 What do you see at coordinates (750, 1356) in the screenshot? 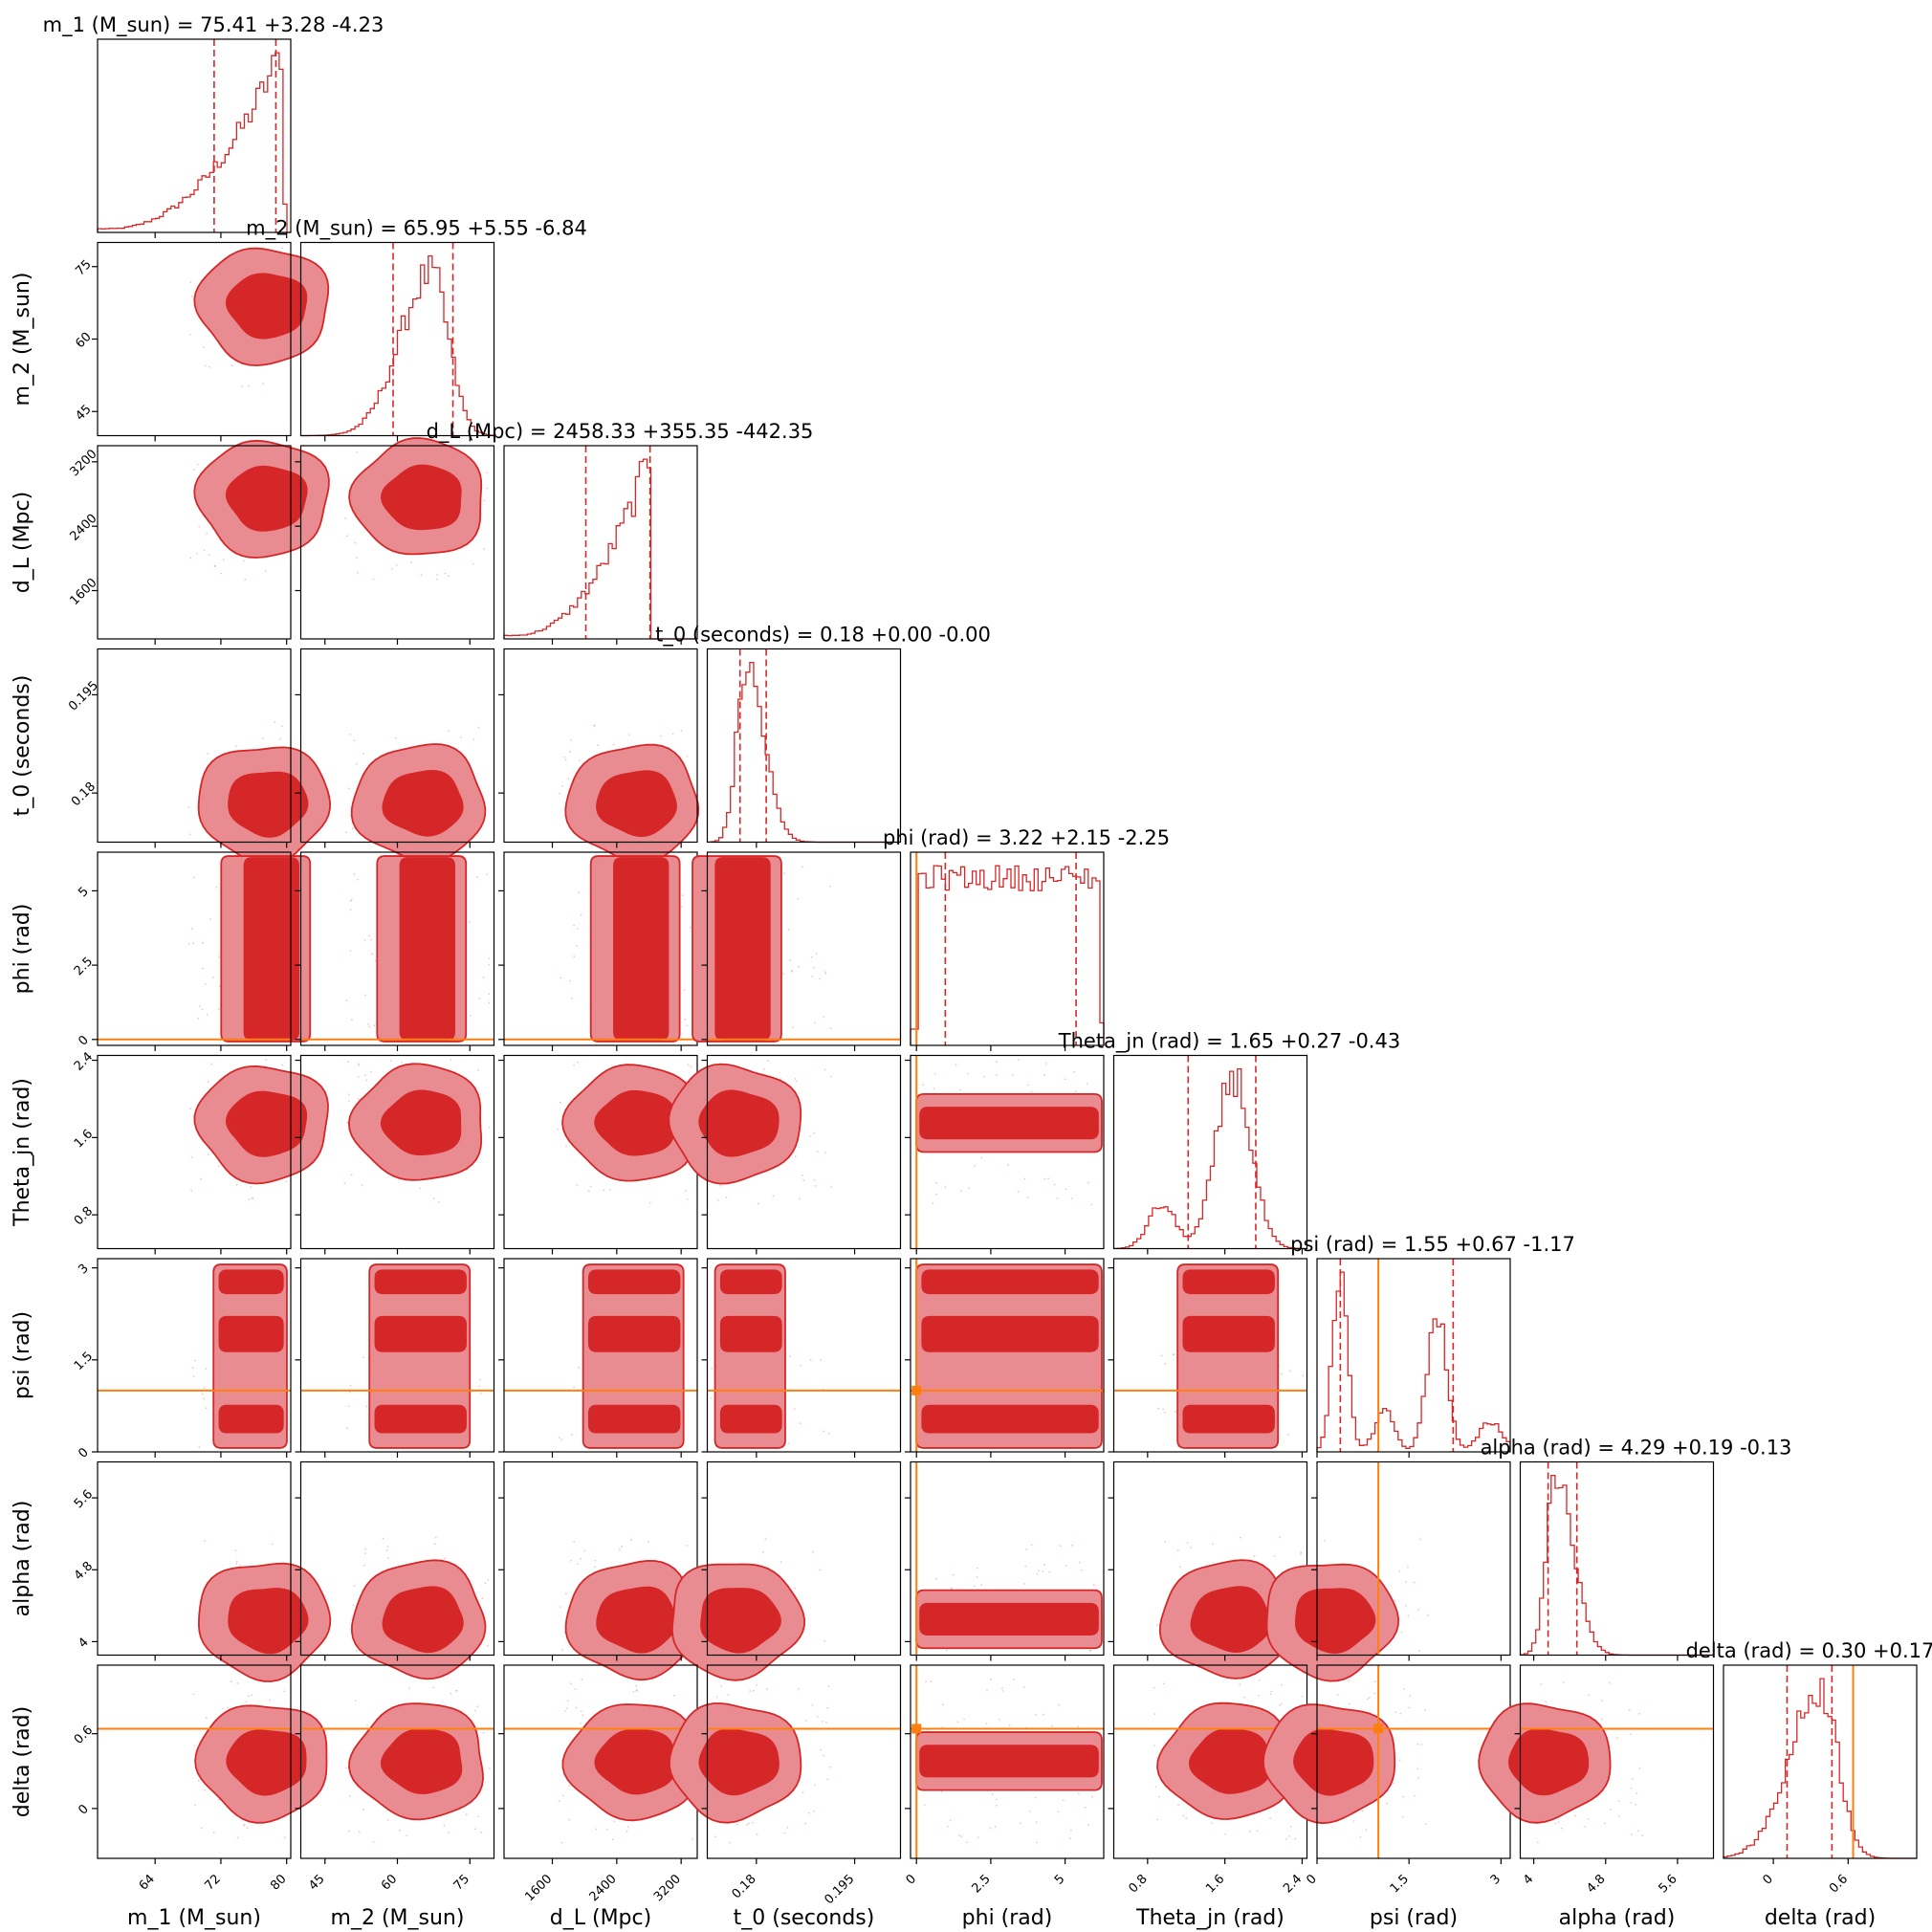
I see `contour-outer` at bounding box center [750, 1356].